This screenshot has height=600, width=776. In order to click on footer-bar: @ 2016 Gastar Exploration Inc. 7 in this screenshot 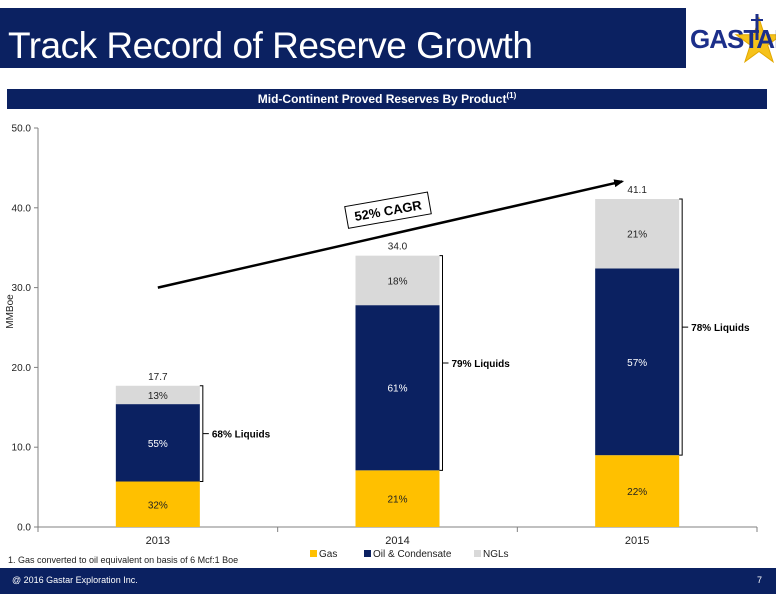, I will do `click(388, 581)`.